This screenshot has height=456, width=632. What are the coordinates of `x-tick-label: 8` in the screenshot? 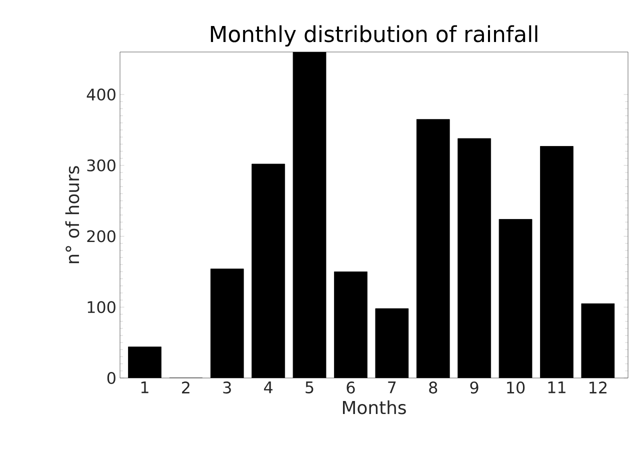 It's located at (433, 388).